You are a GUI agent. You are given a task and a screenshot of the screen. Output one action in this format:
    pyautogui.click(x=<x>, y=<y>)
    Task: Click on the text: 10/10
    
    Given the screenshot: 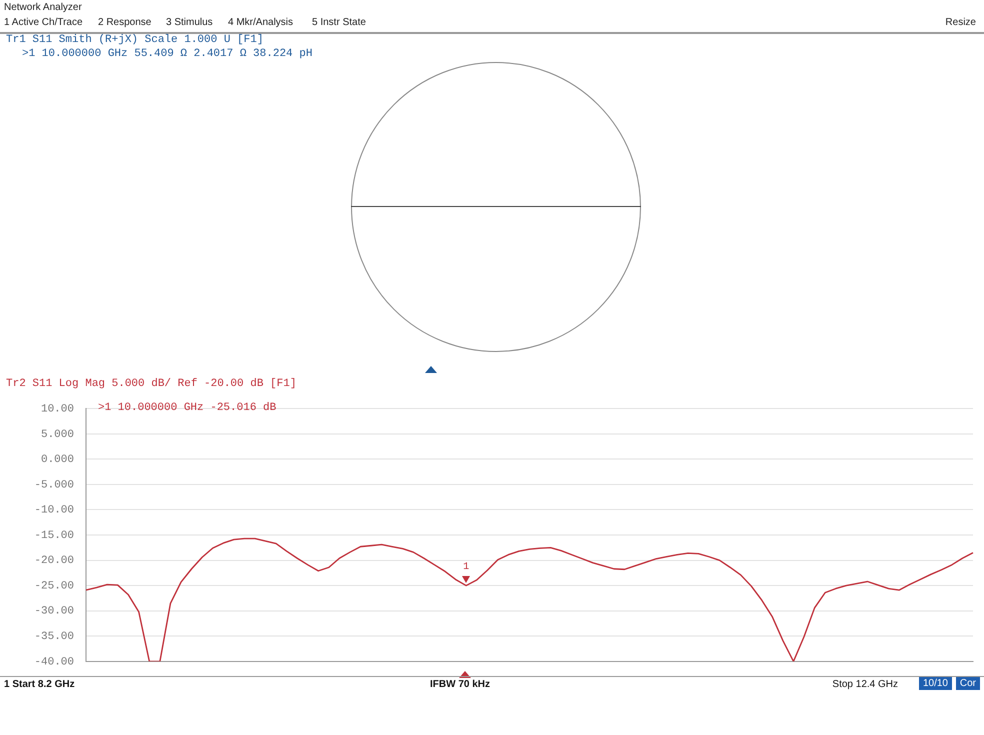 What is the action you would take?
    pyautogui.click(x=935, y=683)
    